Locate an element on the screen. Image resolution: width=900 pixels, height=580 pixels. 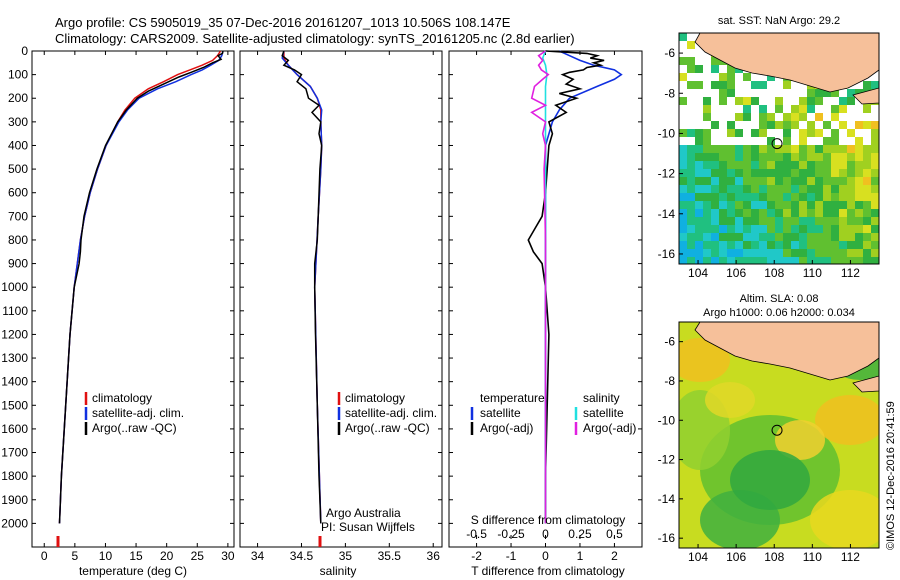
difference-xlabel: T difference from climatology is located at coordinates (548, 571).